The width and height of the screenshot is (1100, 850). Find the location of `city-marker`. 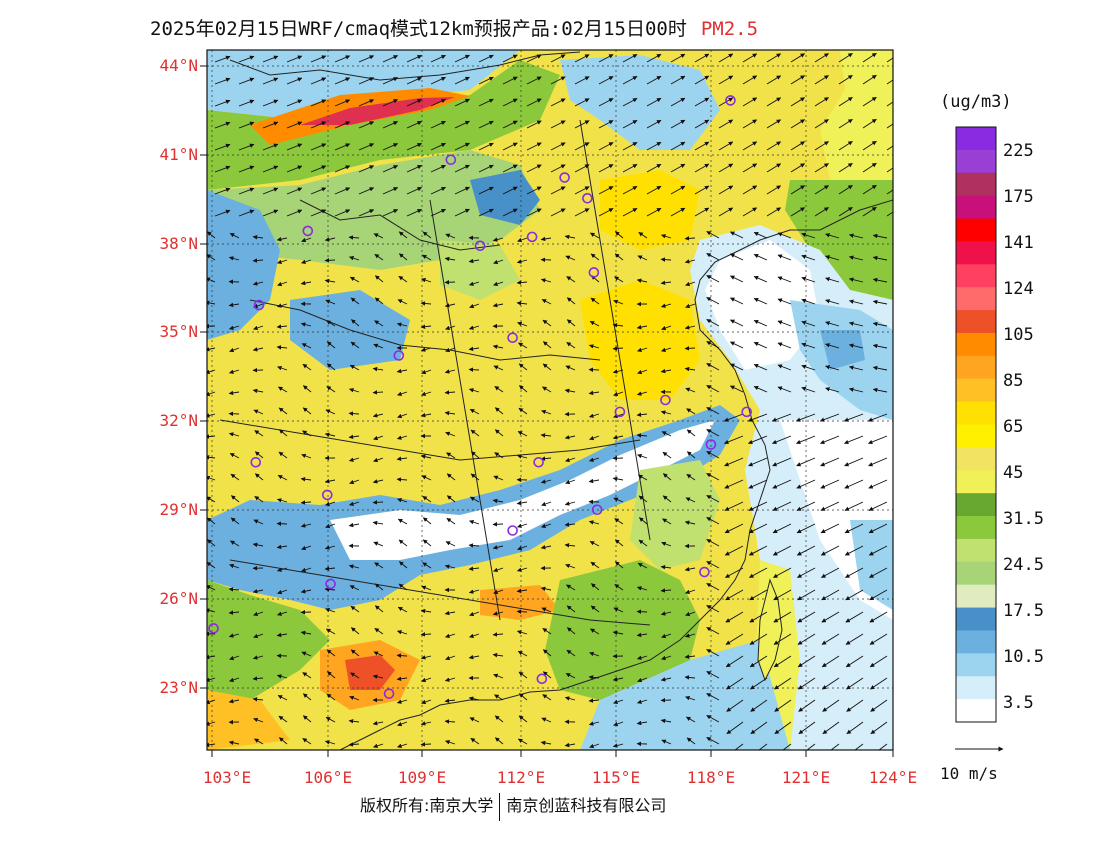

city-marker is located at coordinates (564, 177).